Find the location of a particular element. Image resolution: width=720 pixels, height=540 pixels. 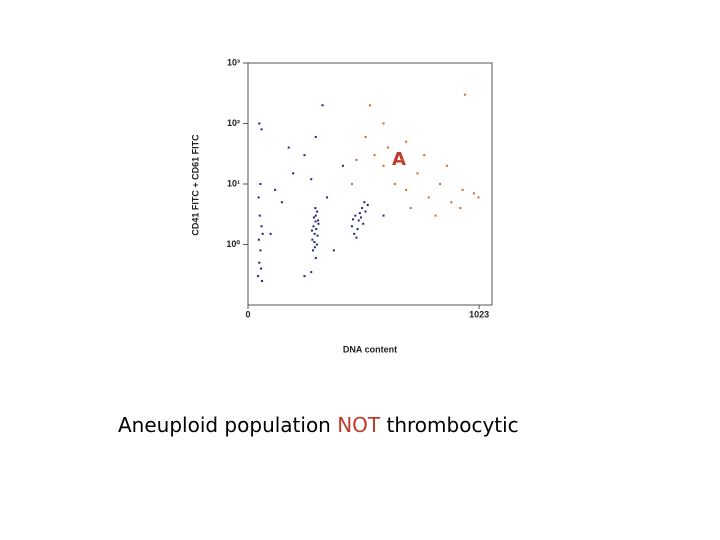

y-axis-label: CD41 FITC + CD61 FITC is located at coordinates (195, 185).